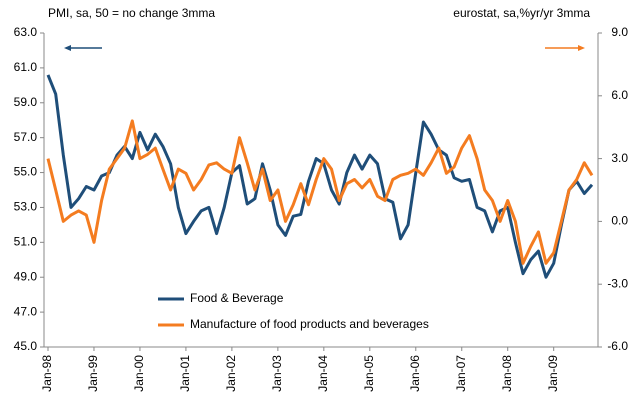  What do you see at coordinates (323, 373) in the screenshot?
I see `x-tick-label: Jan-04` at bounding box center [323, 373].